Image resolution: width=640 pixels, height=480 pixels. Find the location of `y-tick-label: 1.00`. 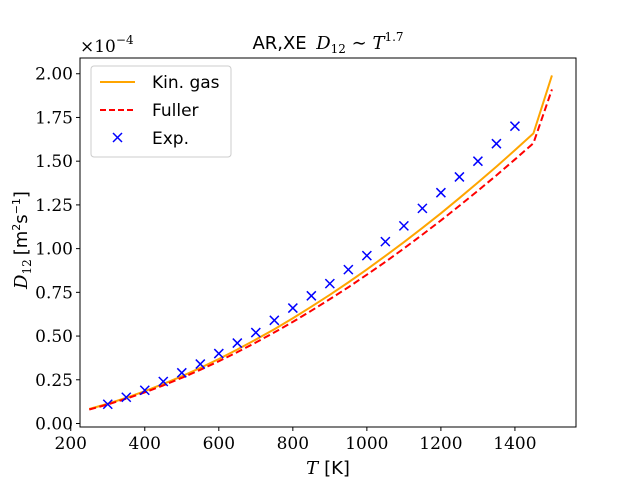

y-tick-label: 1.00 is located at coordinates (54, 250).